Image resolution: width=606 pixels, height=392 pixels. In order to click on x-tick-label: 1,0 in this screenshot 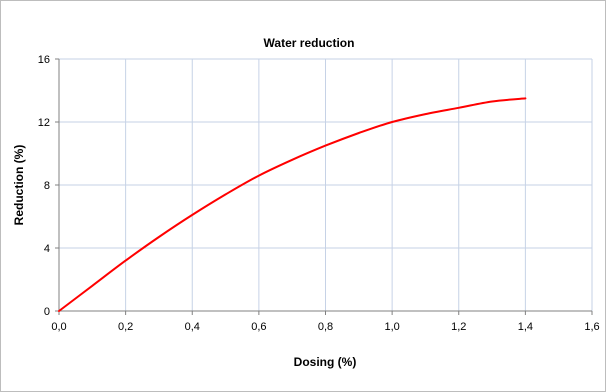, I will do `click(391, 327)`.